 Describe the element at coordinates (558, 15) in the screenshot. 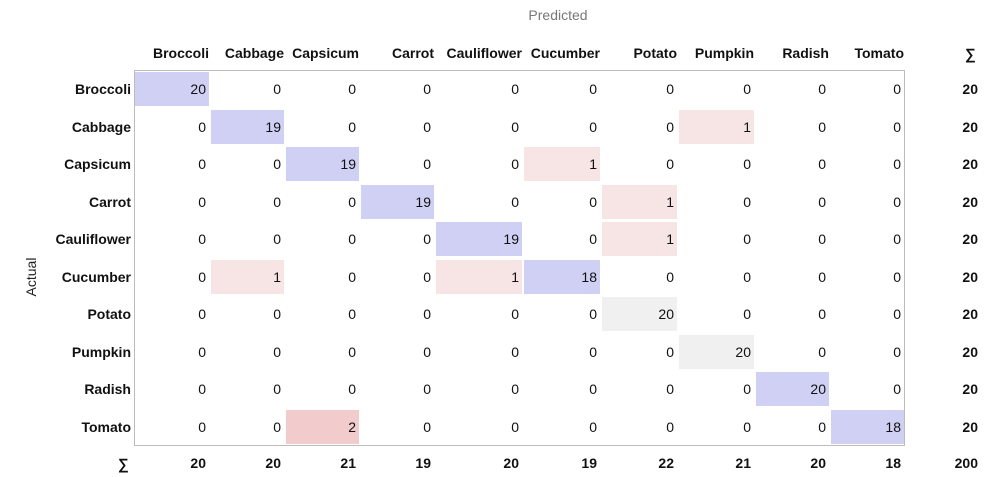

I see `x-axis-title: Predicted` at that location.